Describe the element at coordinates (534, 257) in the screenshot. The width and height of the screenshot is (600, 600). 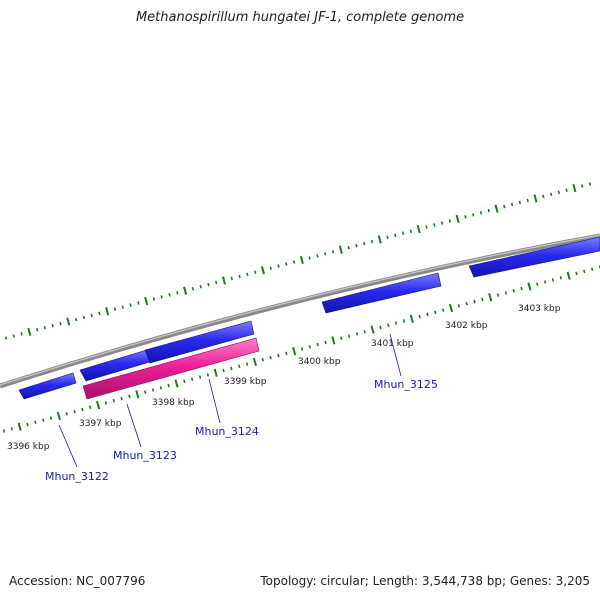
I see `gene-blue-arrow-right` at that location.